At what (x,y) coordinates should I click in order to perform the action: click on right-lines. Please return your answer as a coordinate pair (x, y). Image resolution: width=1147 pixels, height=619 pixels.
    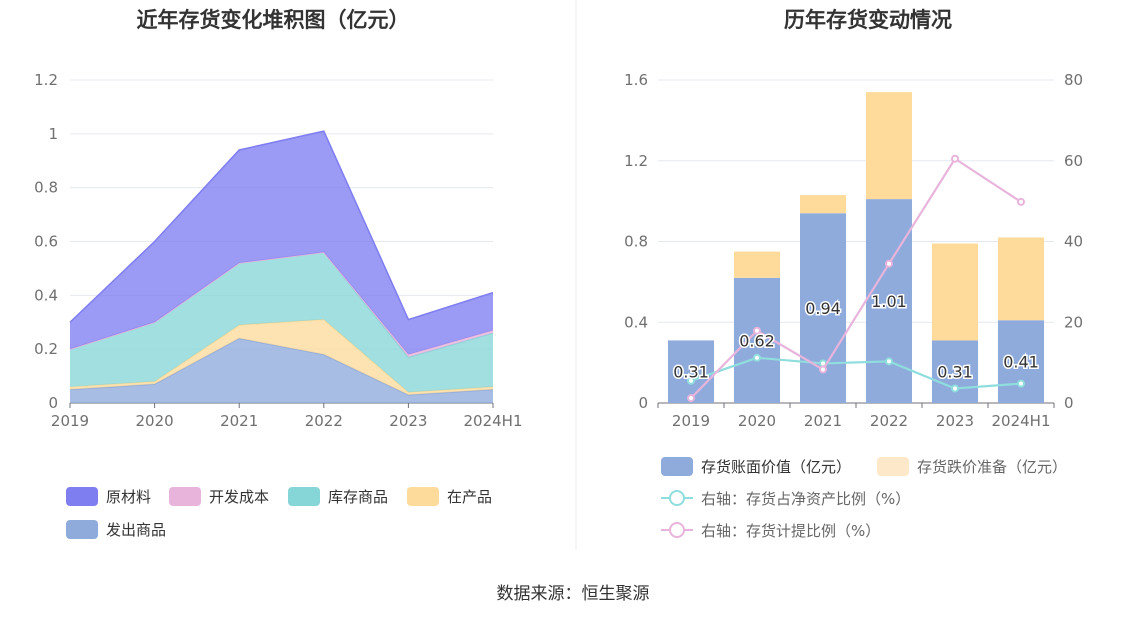
    Looking at the image, I should click on (856, 278).